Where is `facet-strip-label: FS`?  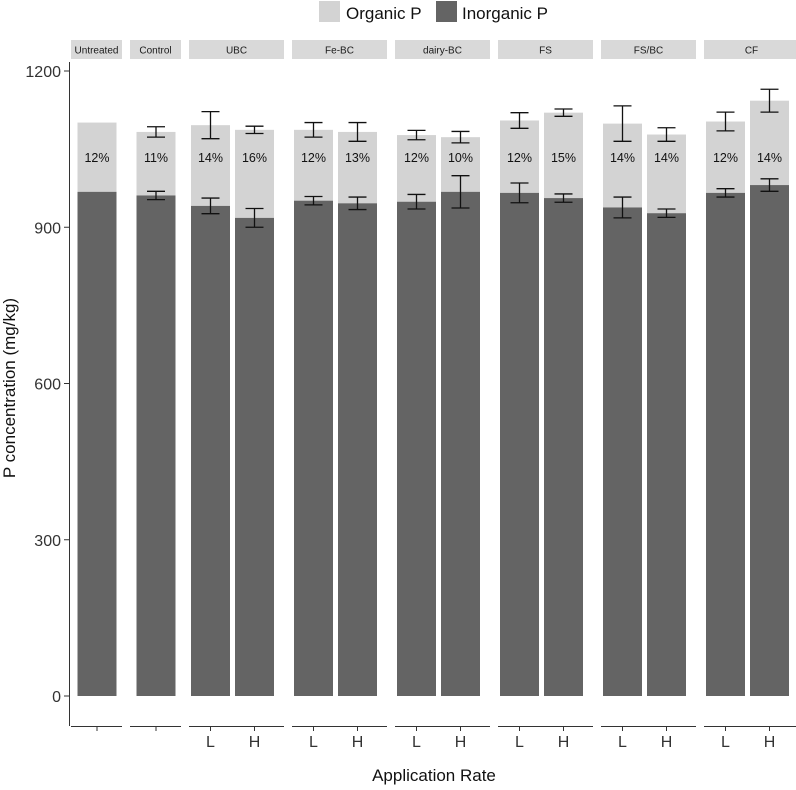 facet-strip-label: FS is located at coordinates (545, 51).